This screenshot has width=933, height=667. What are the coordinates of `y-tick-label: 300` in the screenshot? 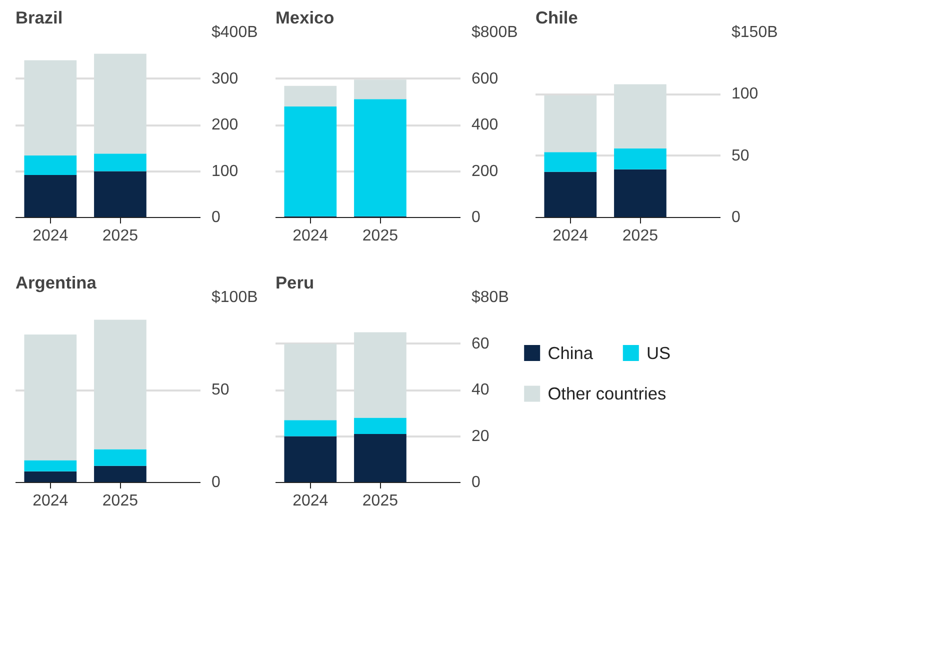 It's located at (225, 79).